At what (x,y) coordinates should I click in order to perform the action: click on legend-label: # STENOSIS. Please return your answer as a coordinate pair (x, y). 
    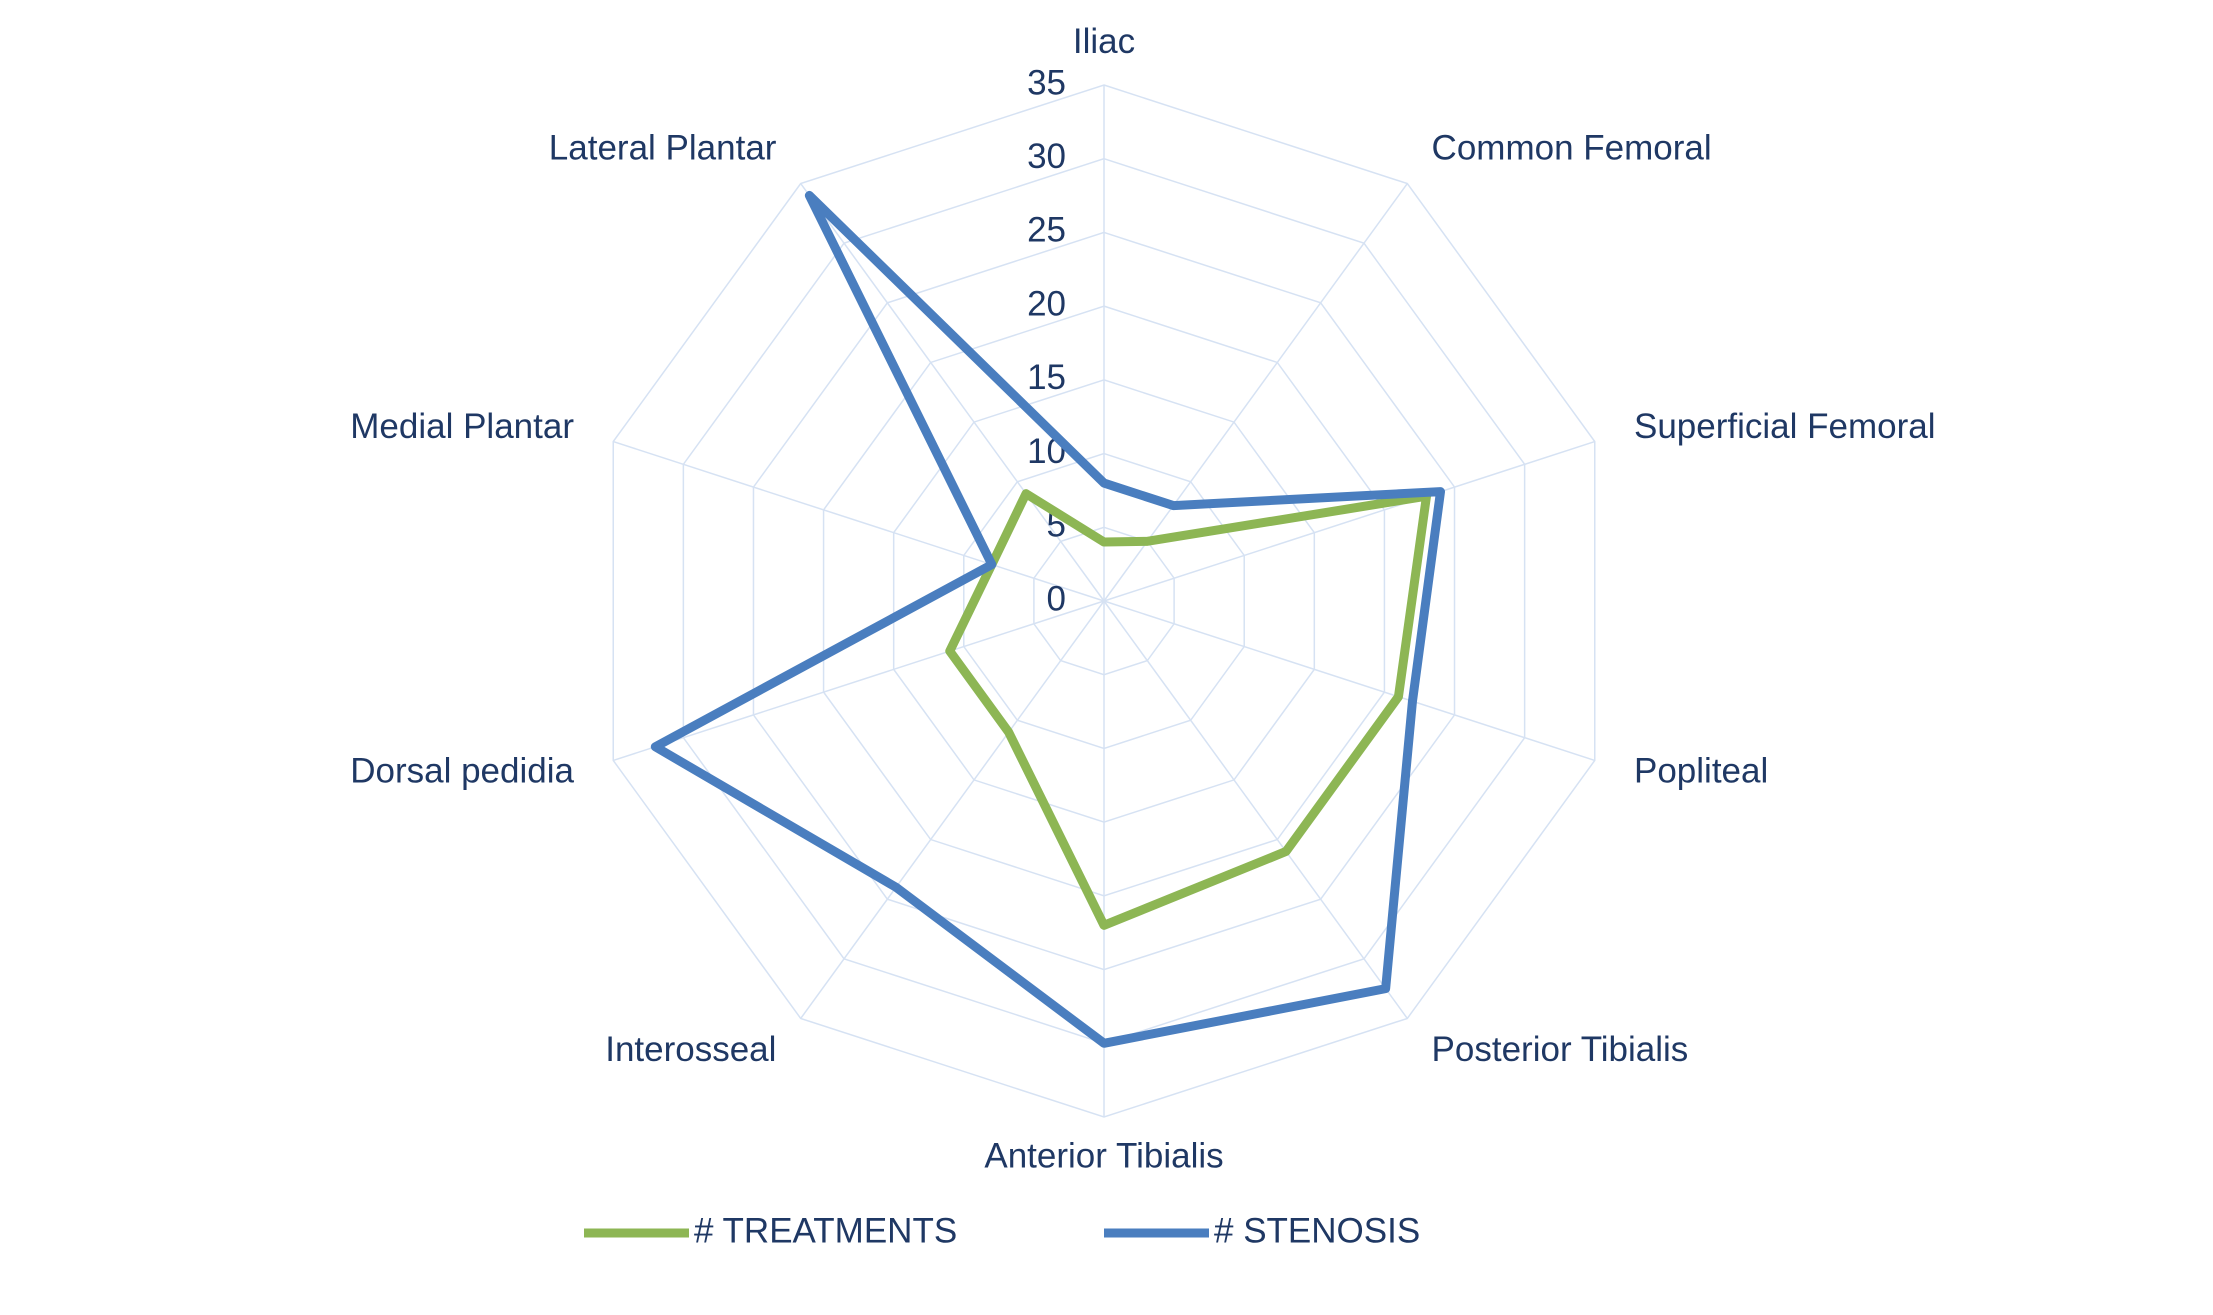
    Looking at the image, I should click on (1317, 1230).